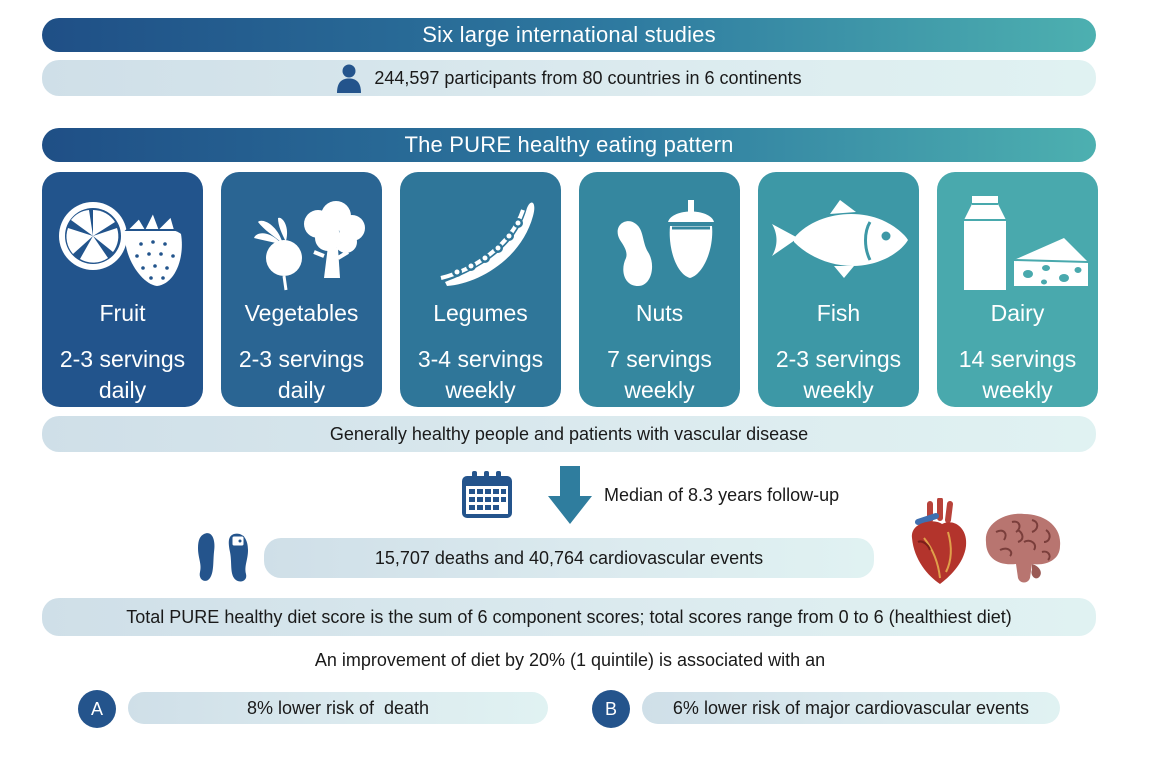 The height and width of the screenshot is (766, 1160). I want to click on outcome-a-letter: A, so click(96, 708).